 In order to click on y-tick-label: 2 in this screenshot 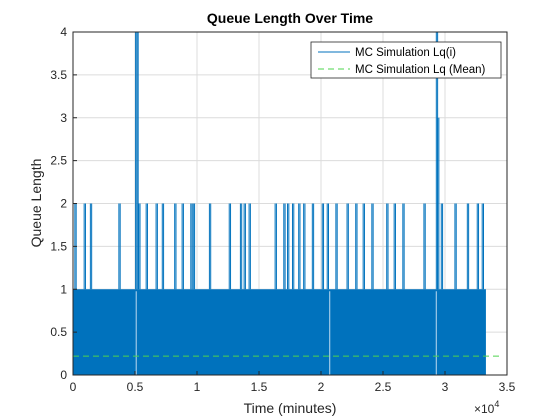, I will do `click(63, 204)`.